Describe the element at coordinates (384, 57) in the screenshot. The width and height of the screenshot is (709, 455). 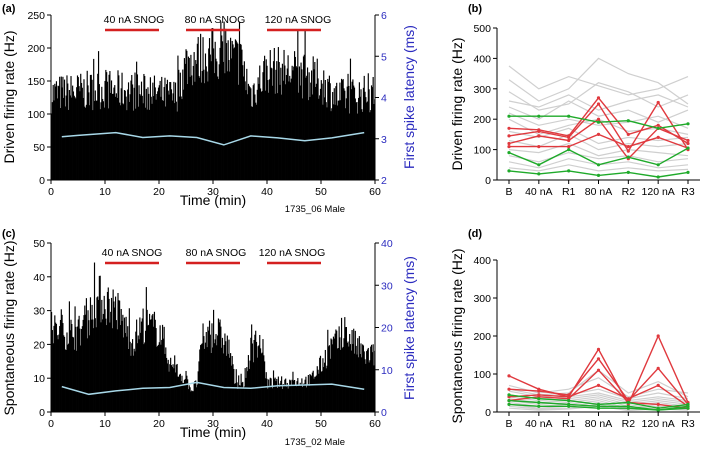
I see `y2-tick-label: 5` at that location.